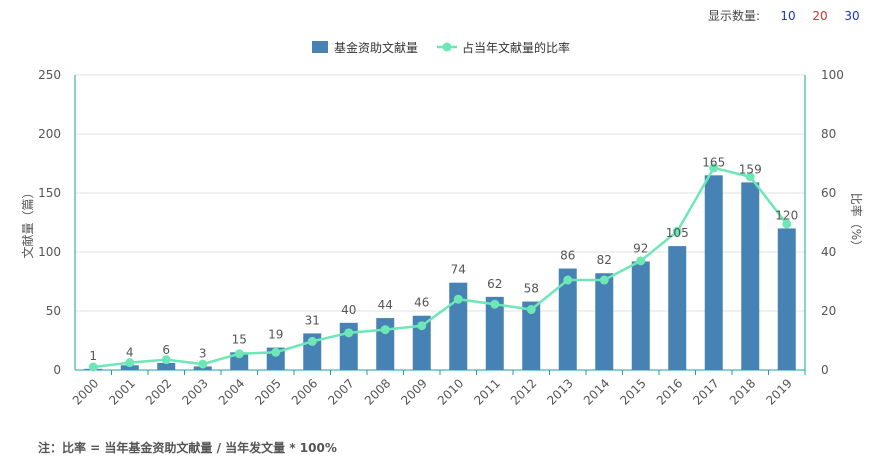 The height and width of the screenshot is (472, 876). What do you see at coordinates (567, 256) in the screenshot?
I see `bar-value-label: 86` at bounding box center [567, 256].